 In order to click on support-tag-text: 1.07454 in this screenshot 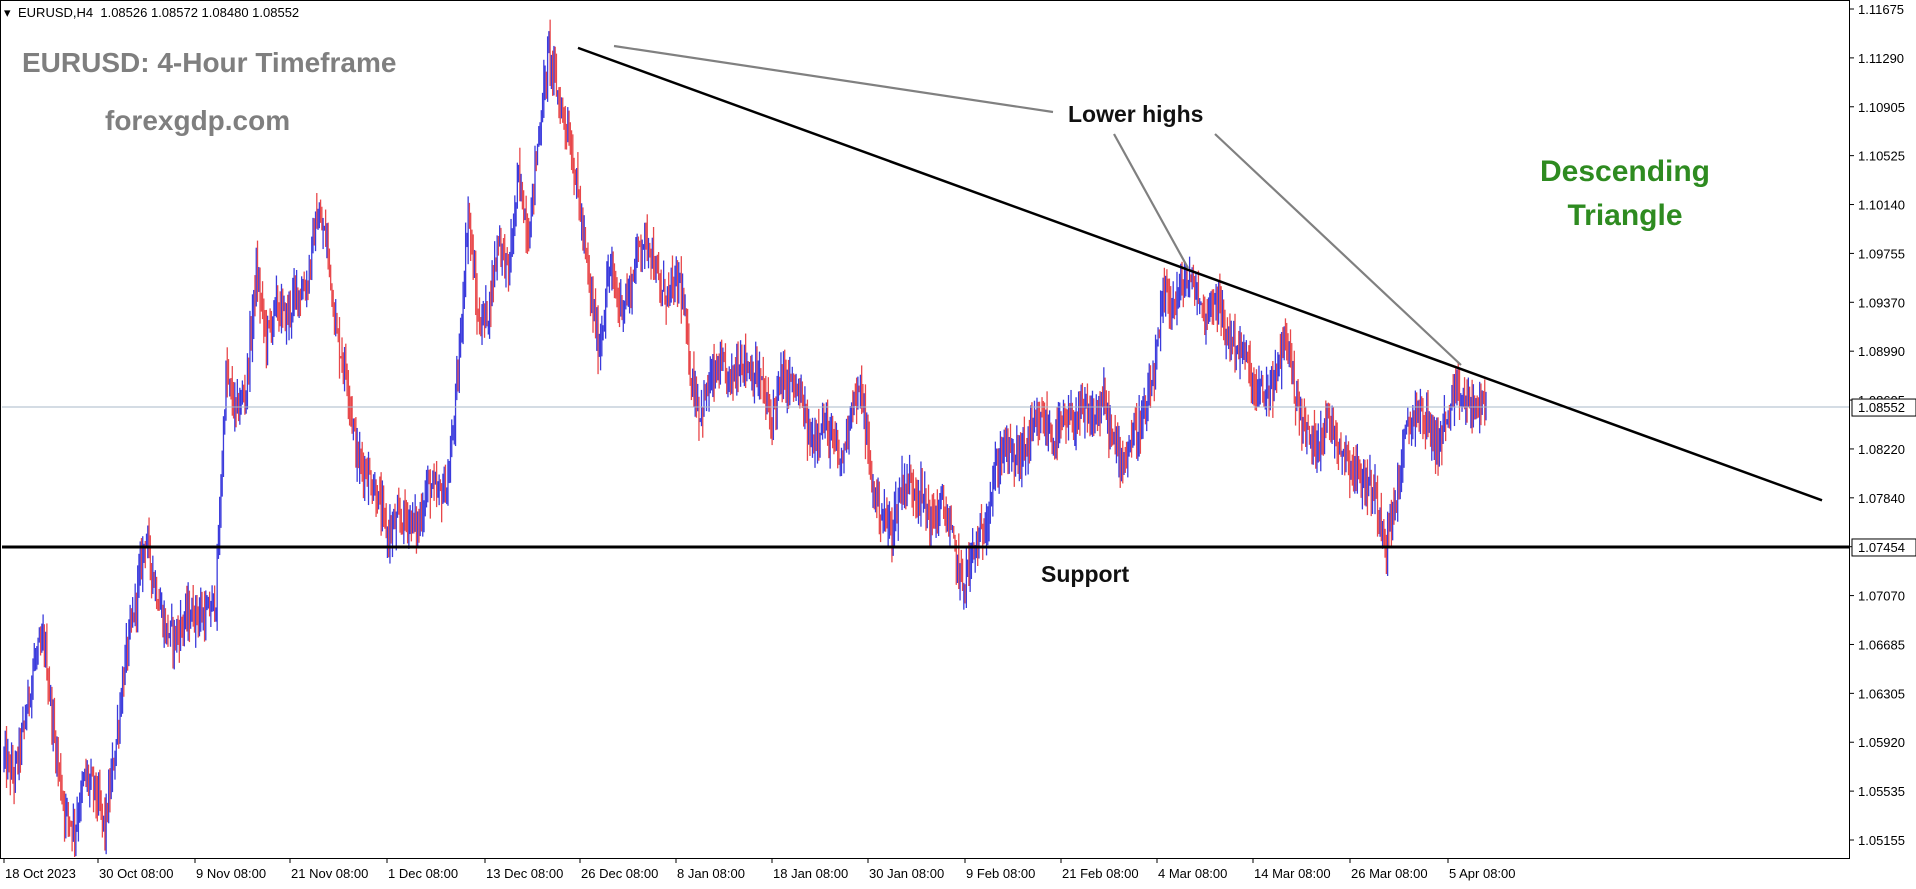, I will do `click(1881, 547)`.